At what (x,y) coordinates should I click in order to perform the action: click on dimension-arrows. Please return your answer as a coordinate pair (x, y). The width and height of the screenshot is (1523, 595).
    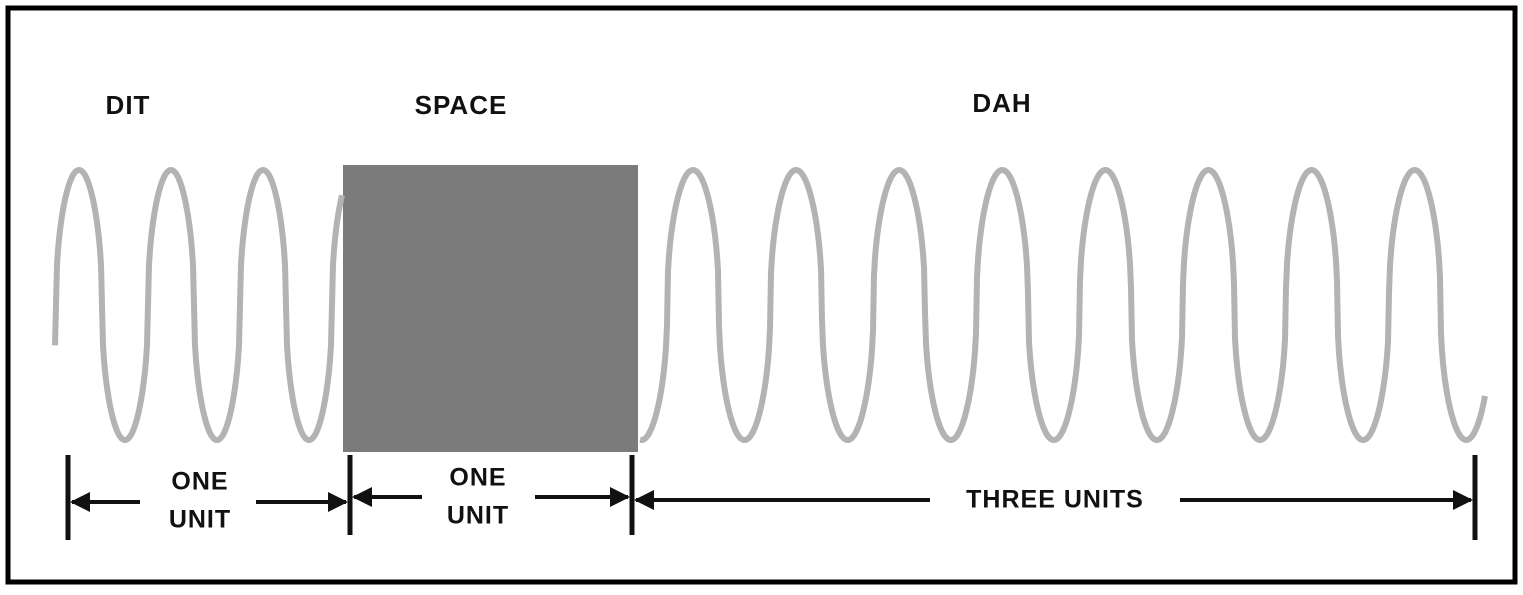
    Looking at the image, I should click on (771, 499).